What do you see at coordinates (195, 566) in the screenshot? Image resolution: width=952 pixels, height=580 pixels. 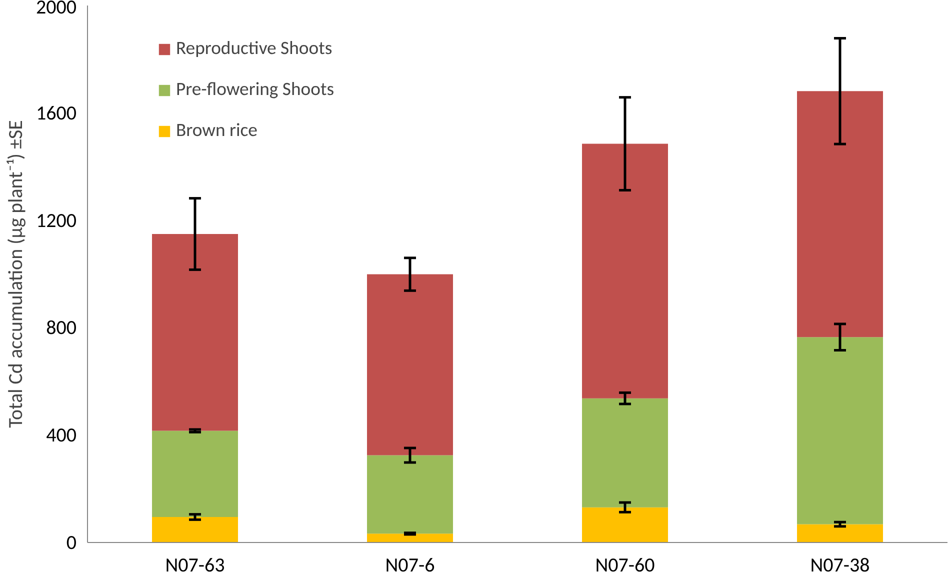 I see `x-tick-label: N07-63` at bounding box center [195, 566].